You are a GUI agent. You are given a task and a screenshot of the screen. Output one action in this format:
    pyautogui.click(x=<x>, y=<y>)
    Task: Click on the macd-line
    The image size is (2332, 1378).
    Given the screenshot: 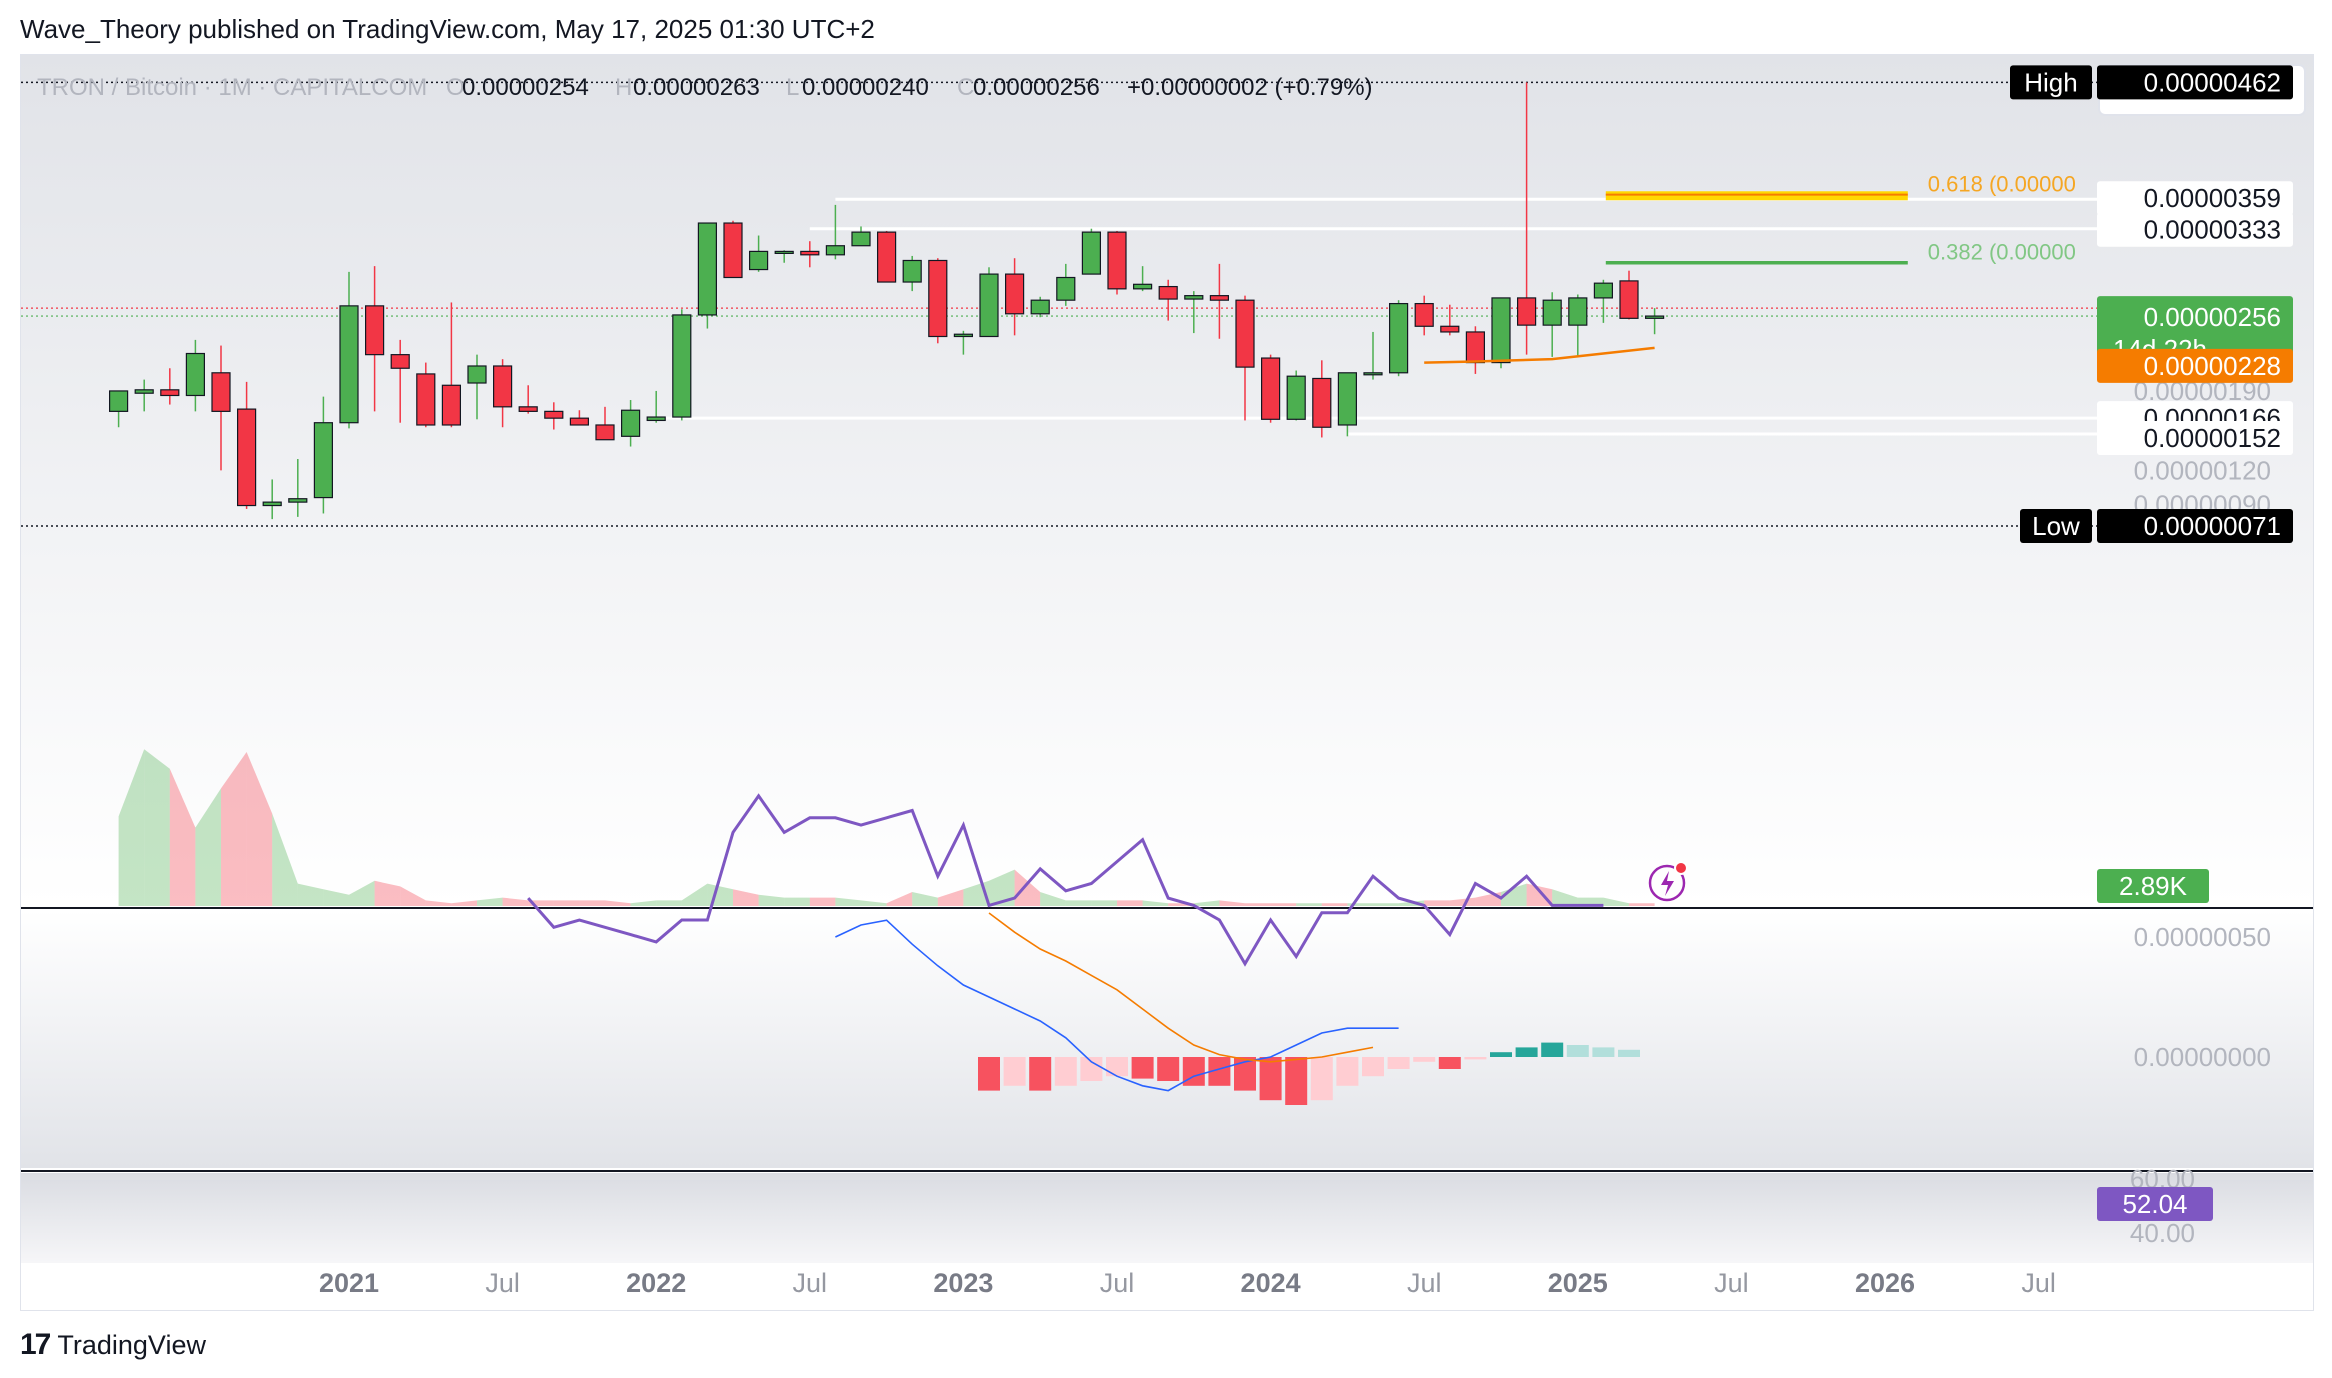 What is the action you would take?
    pyautogui.click(x=1117, y=1005)
    